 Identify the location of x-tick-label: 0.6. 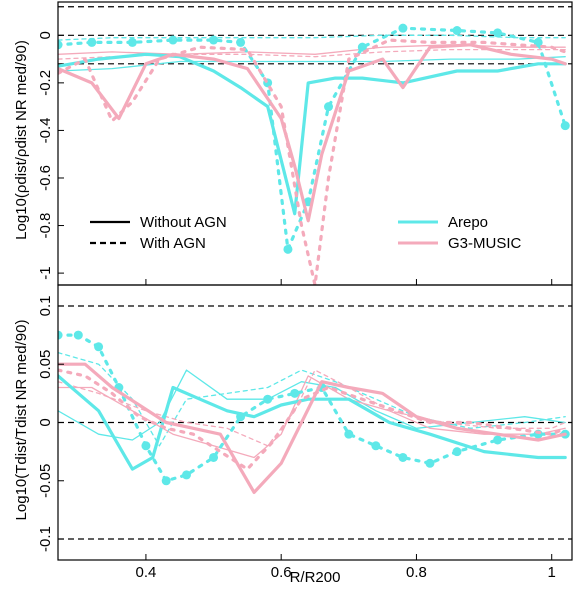
(281, 572).